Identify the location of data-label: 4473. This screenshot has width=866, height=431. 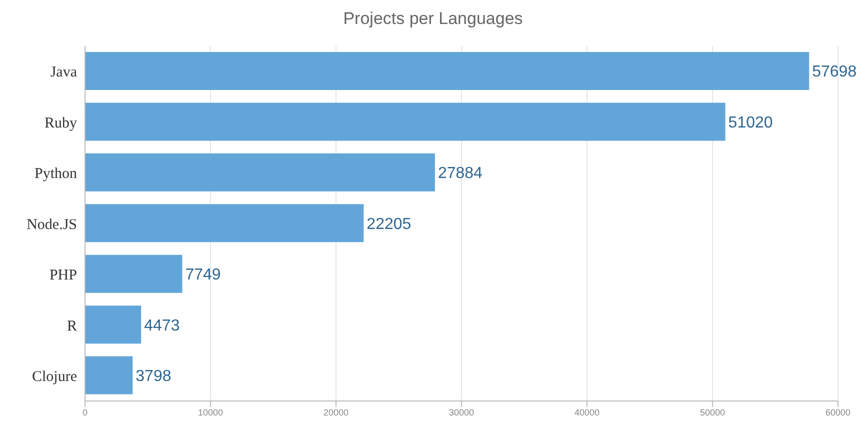
(162, 325).